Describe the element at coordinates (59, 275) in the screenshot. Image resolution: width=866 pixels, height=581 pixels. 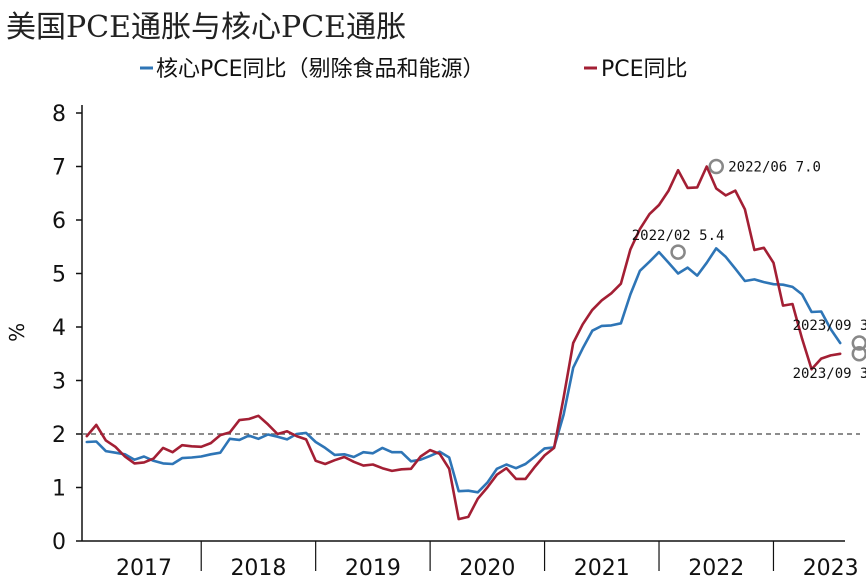
I see `y-tick-label: 5` at that location.